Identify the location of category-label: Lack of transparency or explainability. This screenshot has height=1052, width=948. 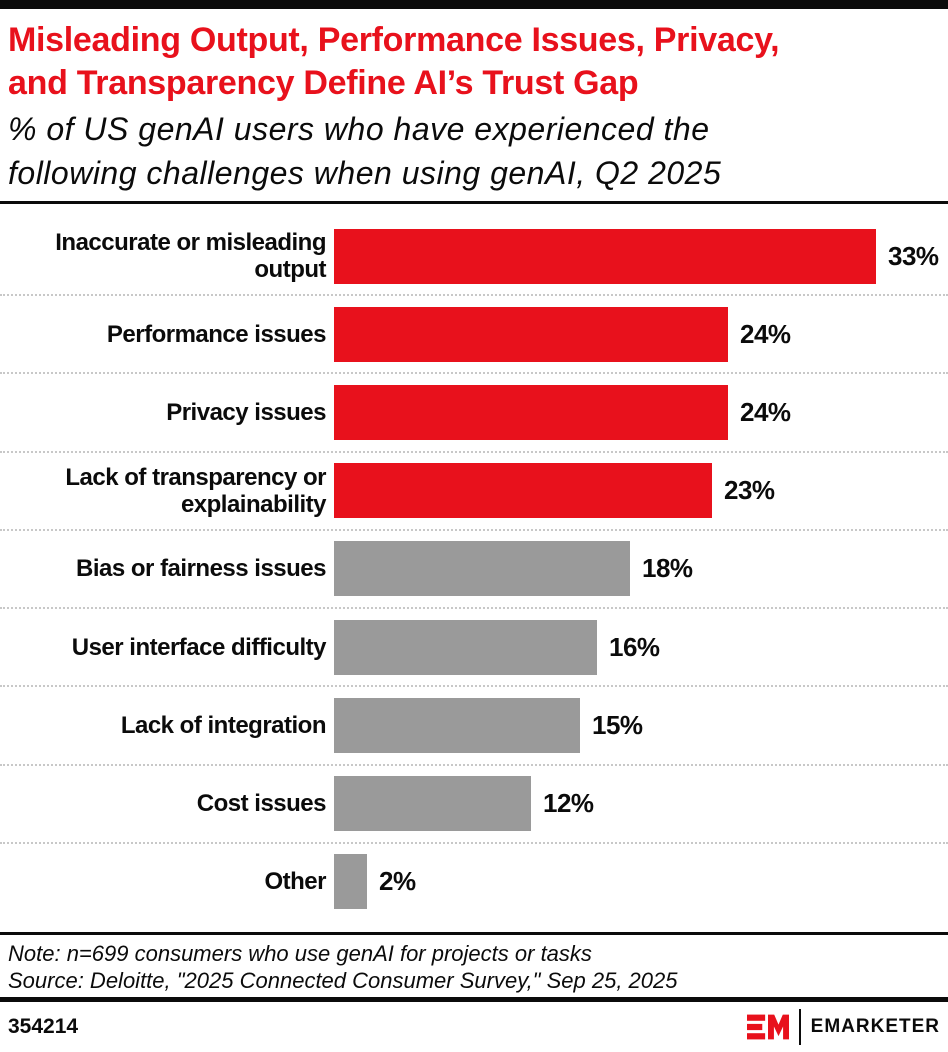
(195, 490).